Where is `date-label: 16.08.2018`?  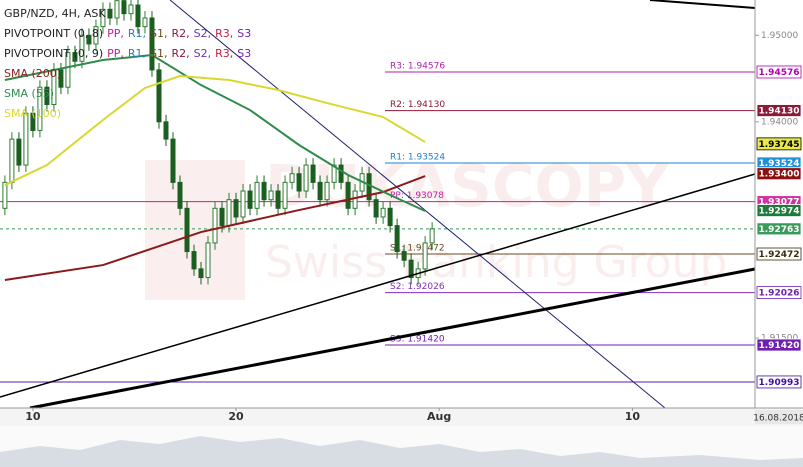 date-label: 16.08.2018 is located at coordinates (778, 419).